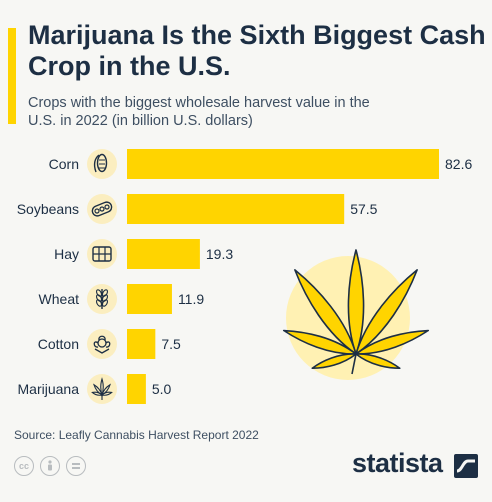  I want to click on value-label: 11.9, so click(191, 299).